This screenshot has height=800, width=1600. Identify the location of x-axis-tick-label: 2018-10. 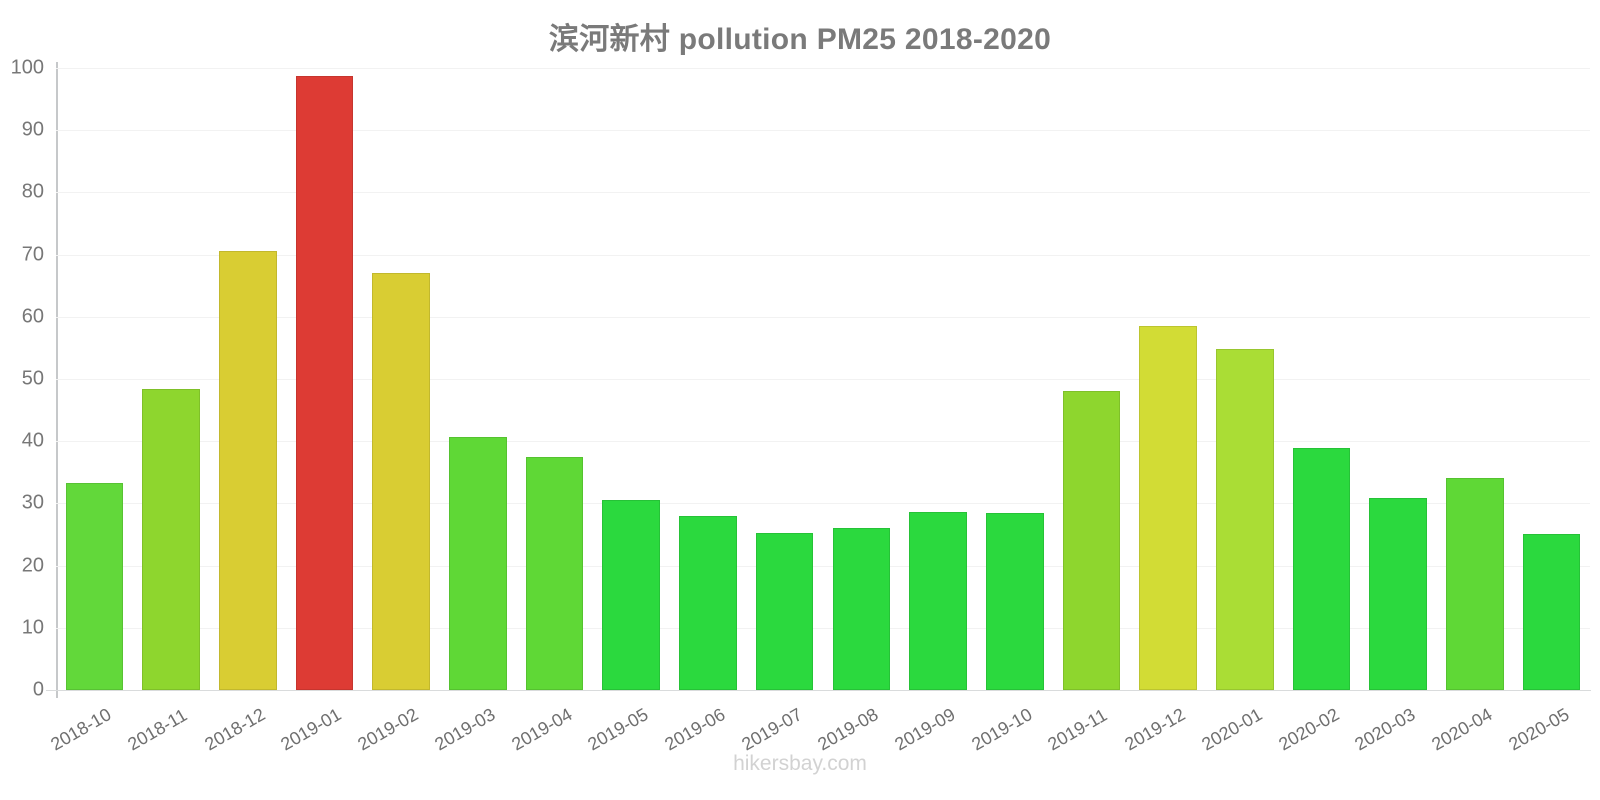
(81, 729).